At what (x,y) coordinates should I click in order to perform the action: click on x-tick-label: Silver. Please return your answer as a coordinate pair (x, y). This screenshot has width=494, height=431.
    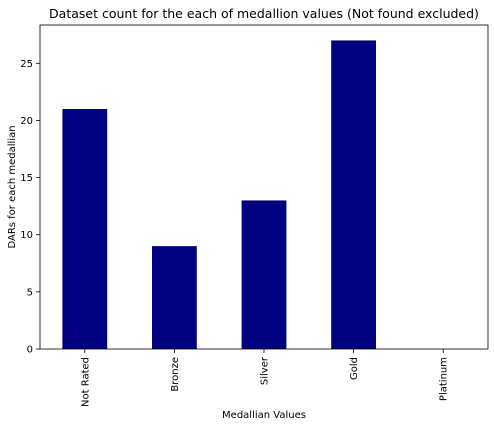
    Looking at the image, I should click on (265, 370).